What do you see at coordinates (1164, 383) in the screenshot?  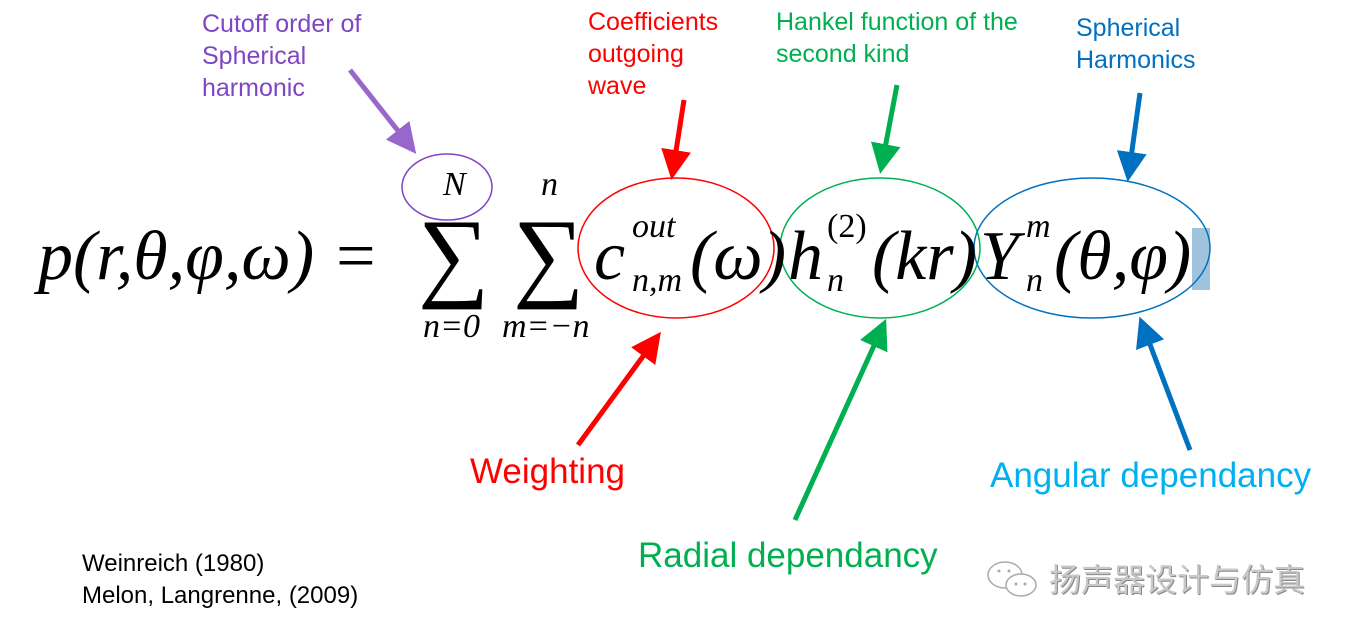 I see `angular-arrow` at bounding box center [1164, 383].